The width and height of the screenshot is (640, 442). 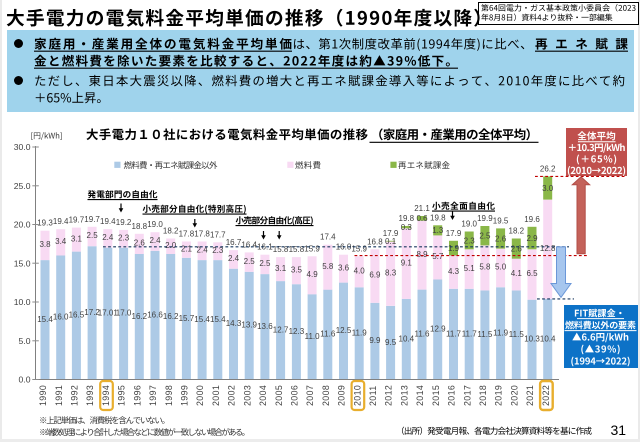 I want to click on svg-text: 18.2, so click(x=171, y=231).